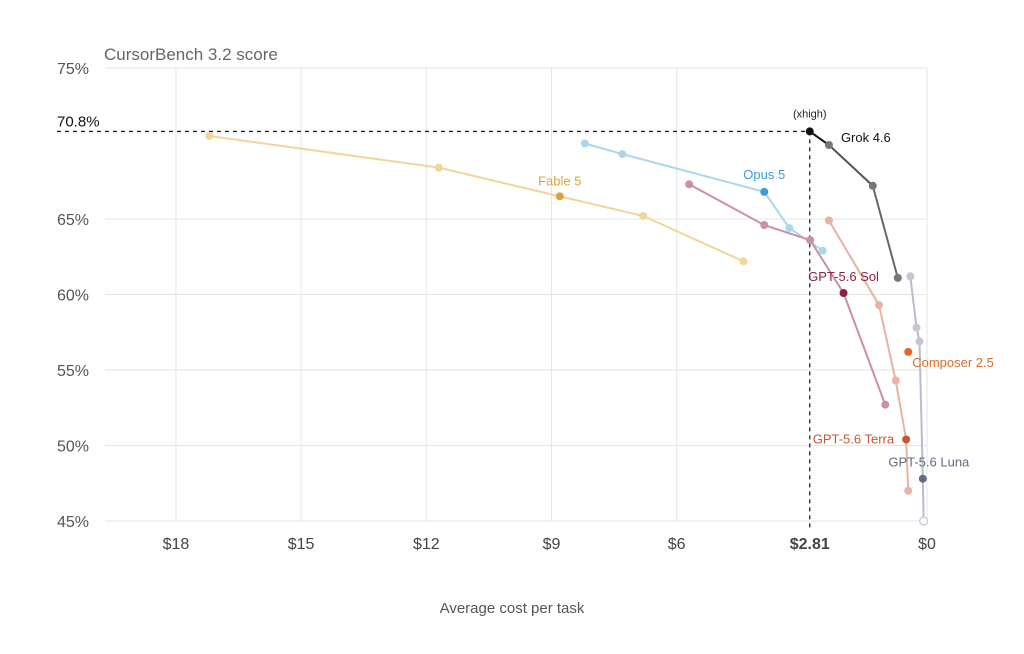  I want to click on series-label-composer-2-5: Composer 2.5, so click(953, 362).